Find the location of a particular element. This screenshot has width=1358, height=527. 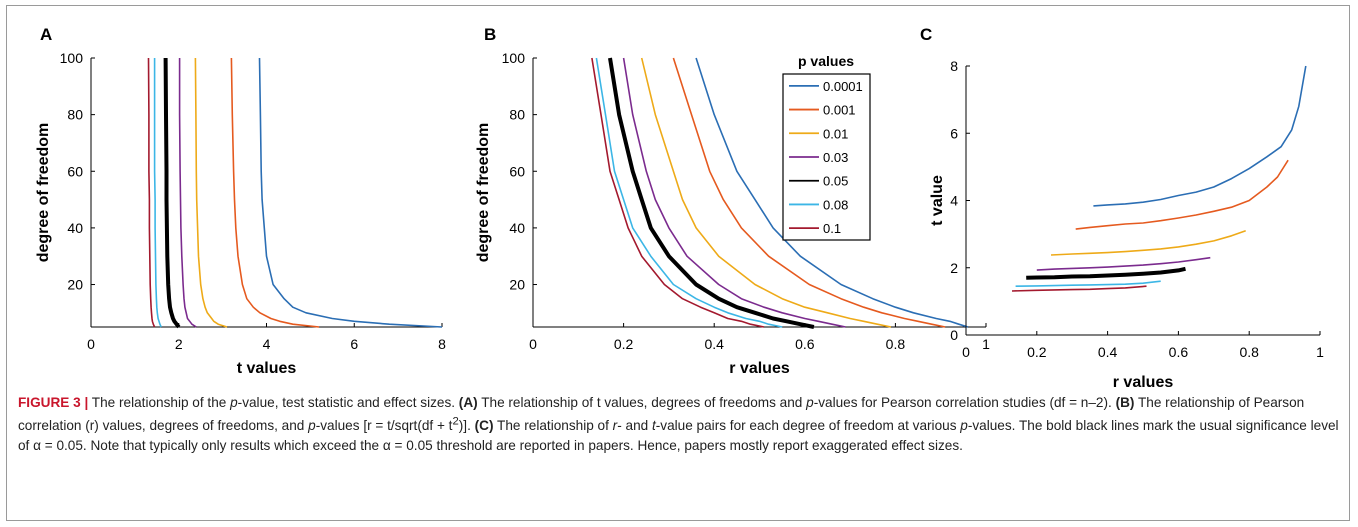

legend-entry: 0.001 is located at coordinates (839, 110).